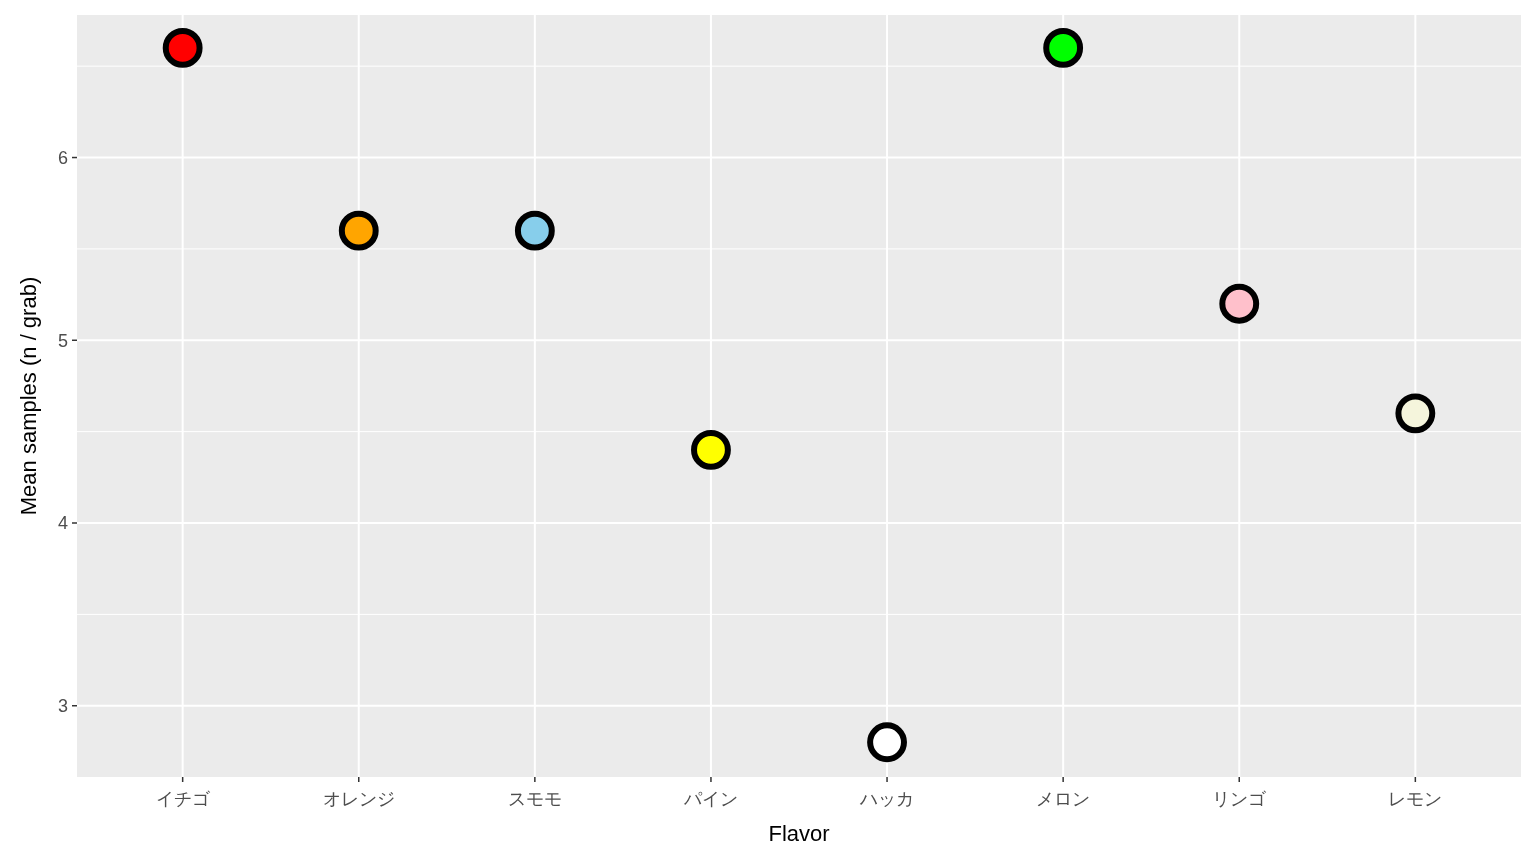 The height and width of the screenshot is (864, 1536). I want to click on x-tick-label: リンゴ, so click(1240, 799).